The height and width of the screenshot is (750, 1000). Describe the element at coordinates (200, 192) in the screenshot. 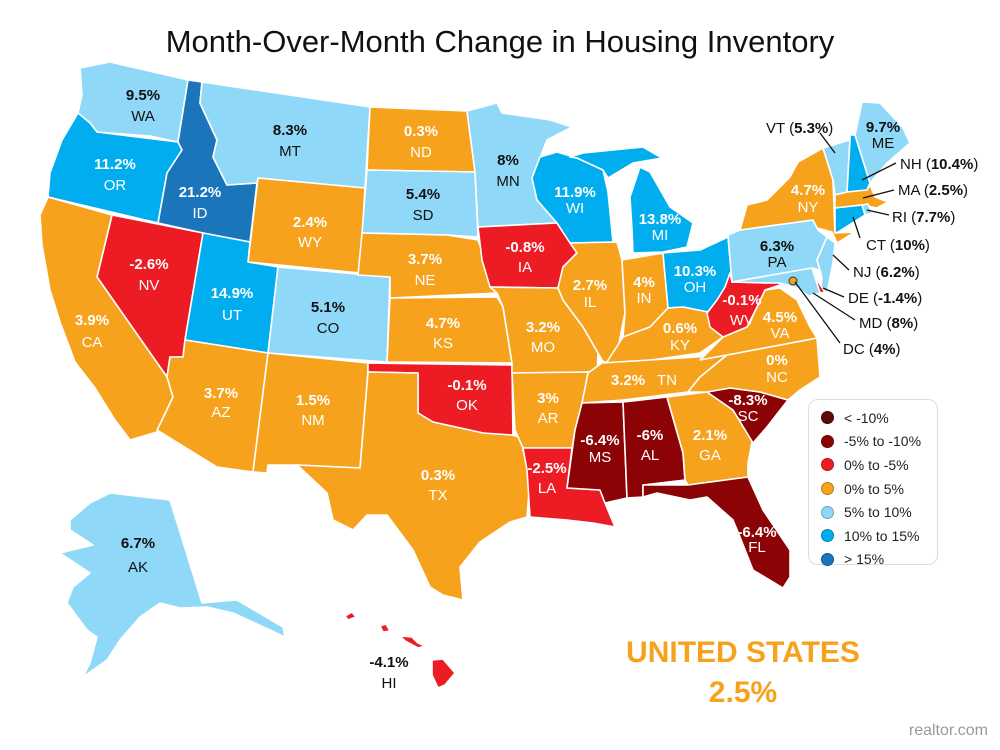

I see `state-value-id: 21.2%` at that location.